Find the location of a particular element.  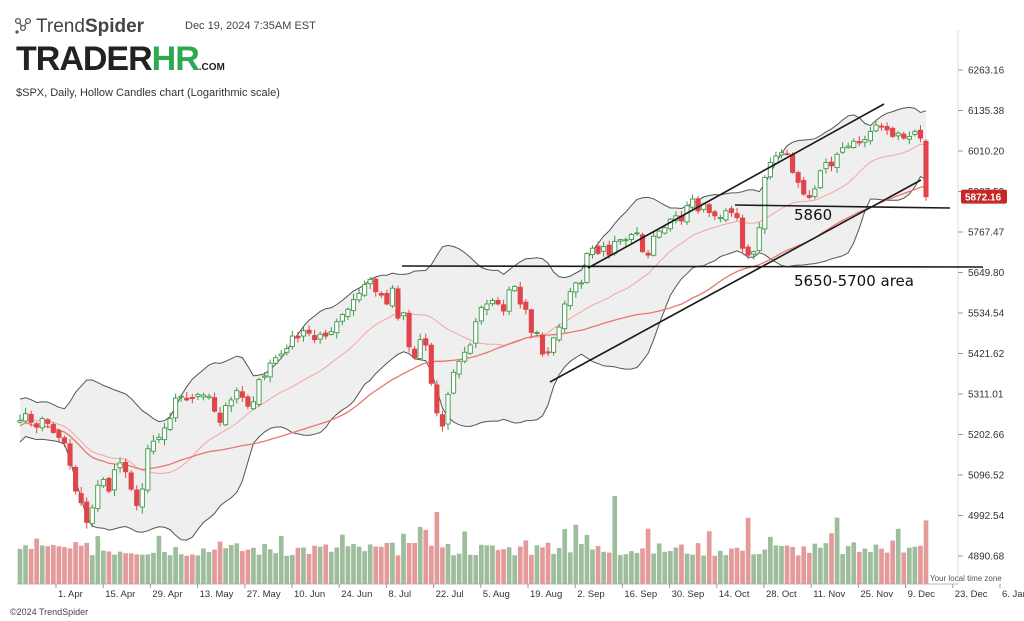

x-tick-label: 5. Aug is located at coordinates (496, 594).